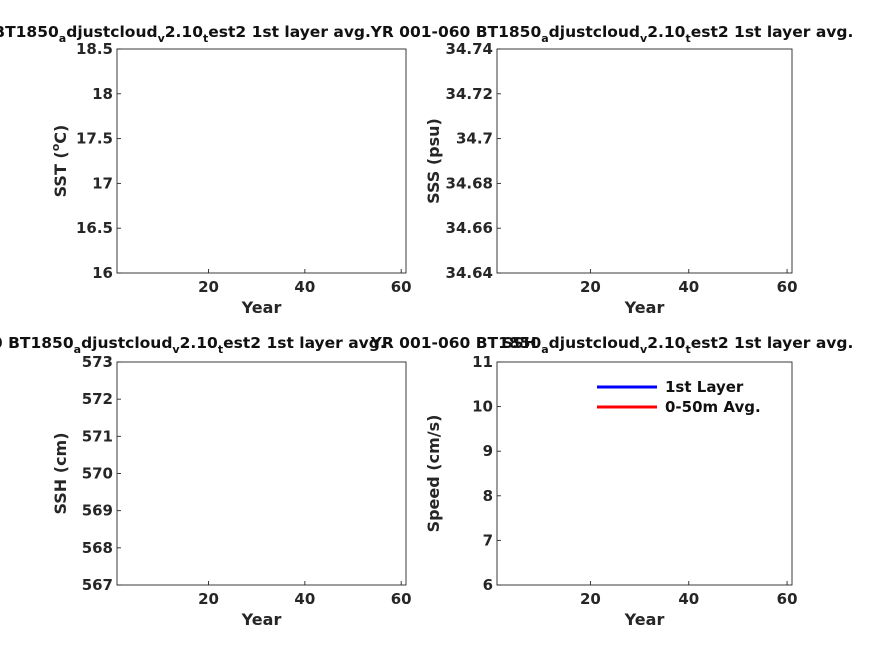 The width and height of the screenshot is (875, 656). Describe the element at coordinates (482, 407) in the screenshot. I see `y-tick-label: 10` at that location.